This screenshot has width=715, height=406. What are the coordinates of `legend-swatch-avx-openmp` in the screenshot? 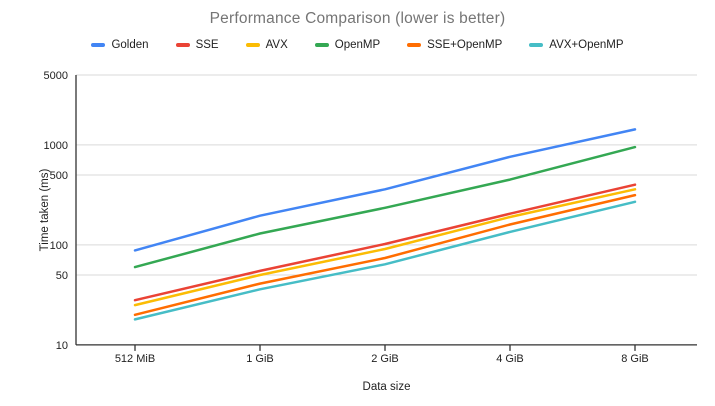 It's located at (536, 45).